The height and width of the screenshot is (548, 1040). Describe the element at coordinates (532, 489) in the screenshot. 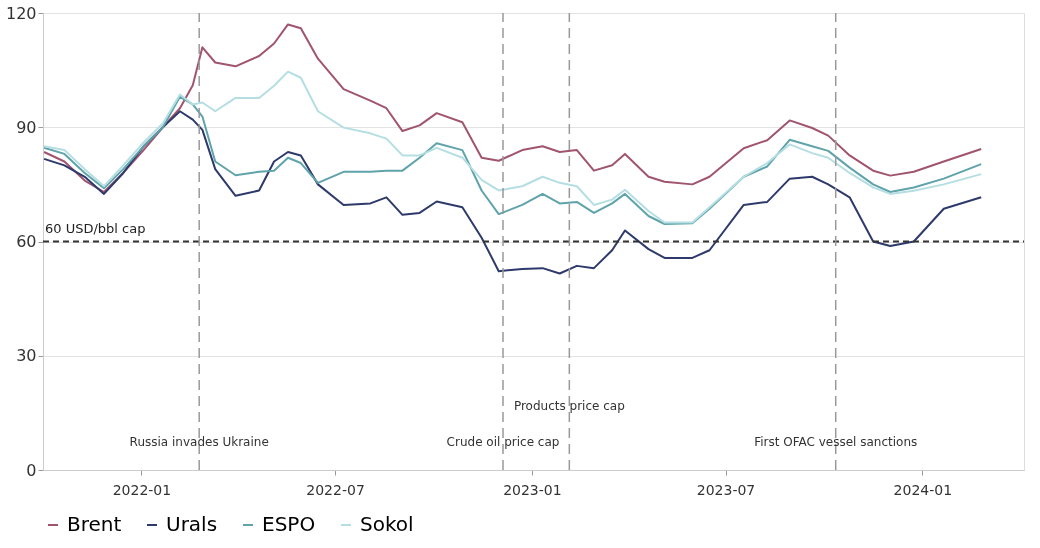

I see `x-tick-label: 2023-01` at that location.